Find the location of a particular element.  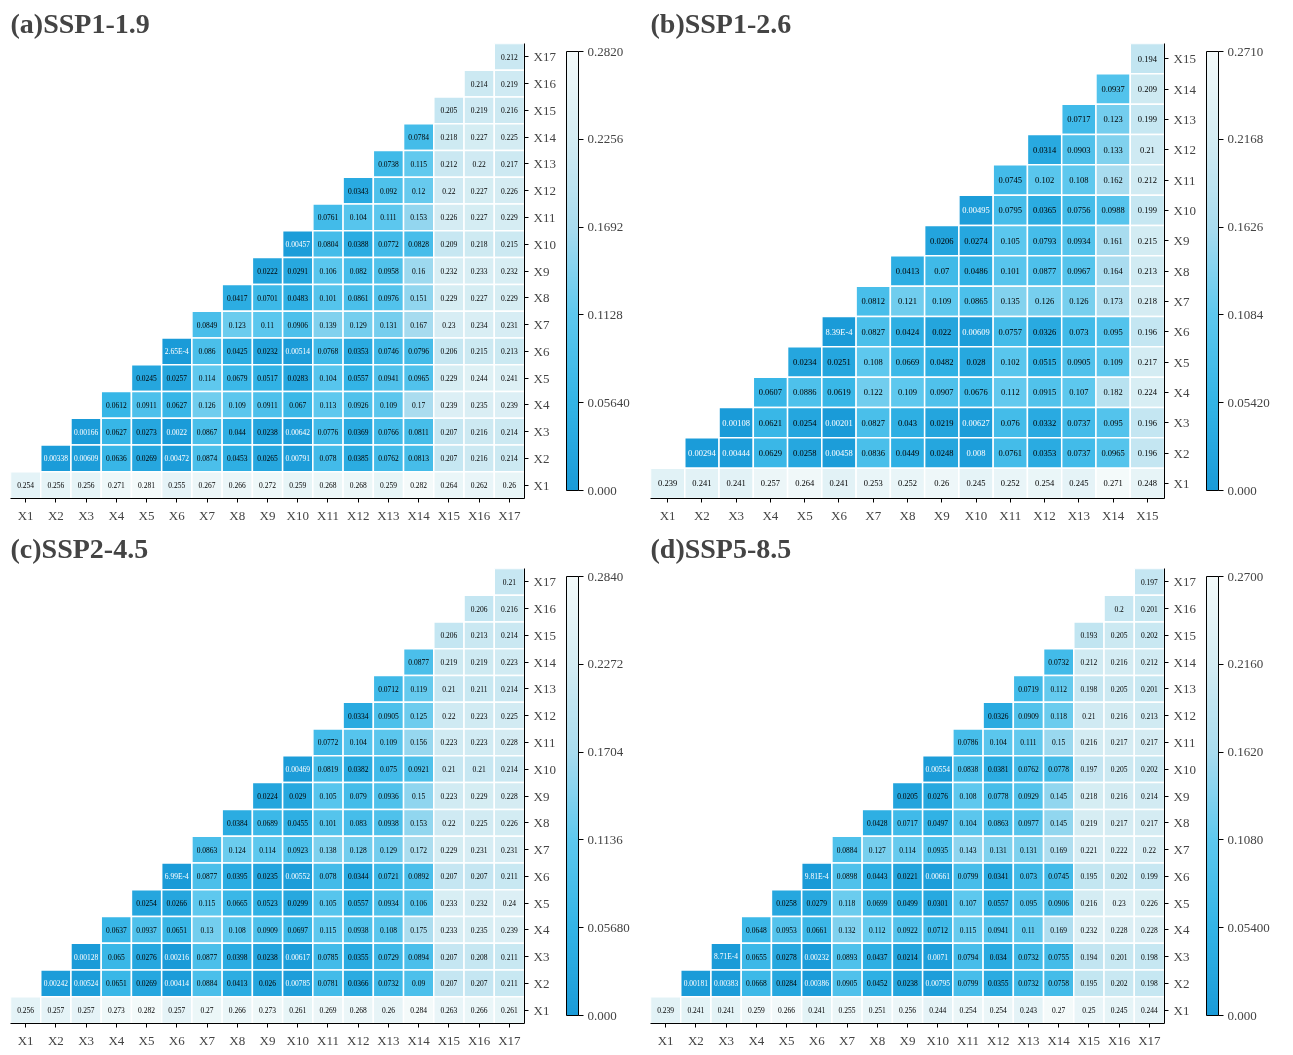

data-label: 0.126 is located at coordinates (1045, 301).